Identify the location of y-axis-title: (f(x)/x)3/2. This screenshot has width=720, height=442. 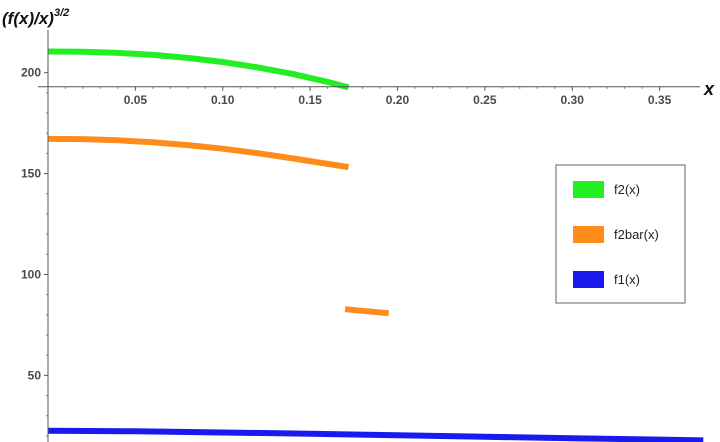
(35, 17).